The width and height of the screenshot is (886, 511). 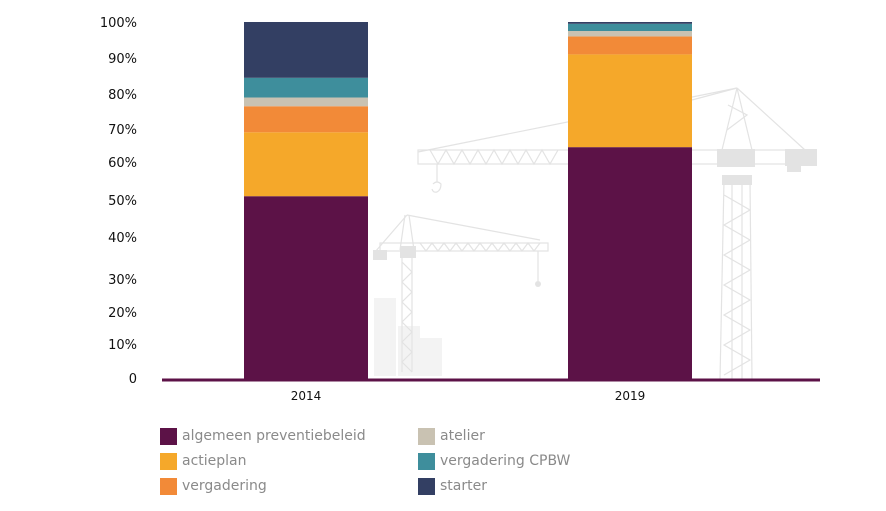 What do you see at coordinates (133, 379) in the screenshot?
I see `y-tick-label: 0` at bounding box center [133, 379].